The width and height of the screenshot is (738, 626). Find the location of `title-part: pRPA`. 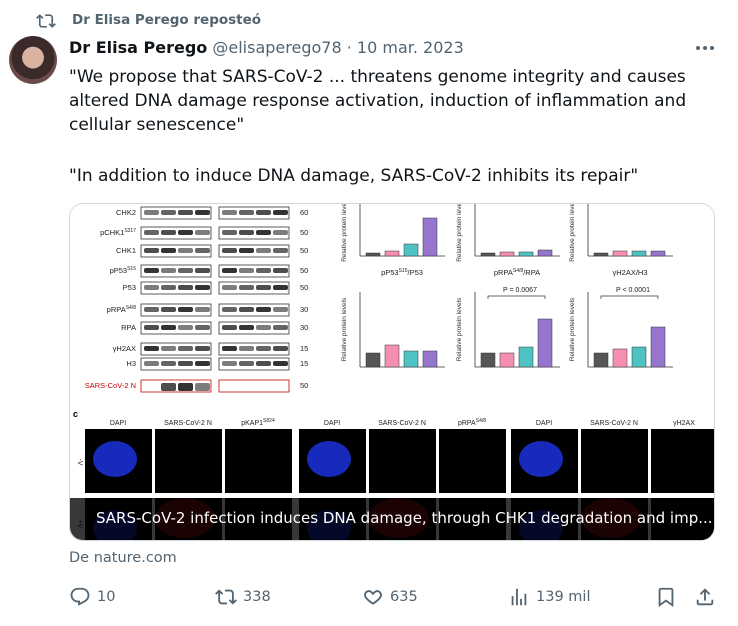

title-part: pRPA is located at coordinates (503, 272).